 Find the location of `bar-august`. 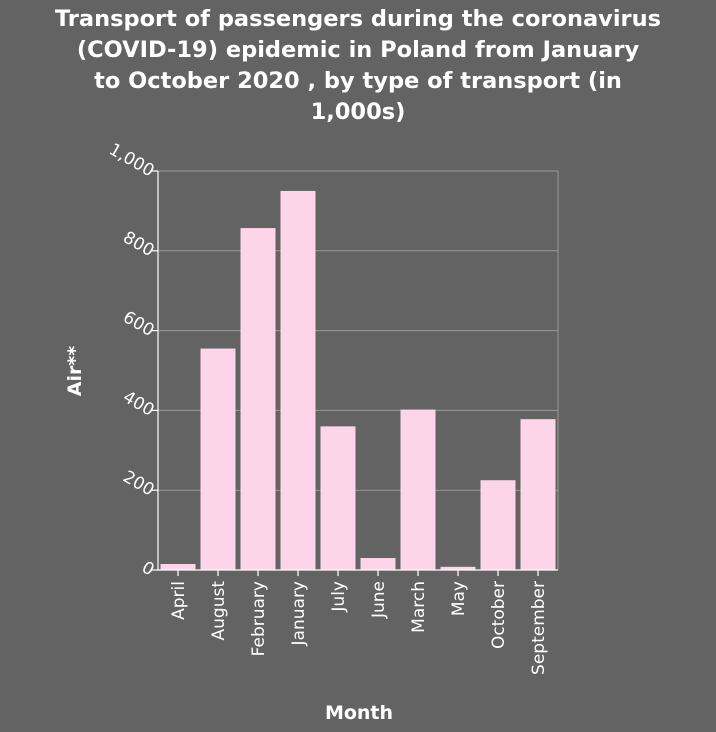

bar-august is located at coordinates (218, 459).